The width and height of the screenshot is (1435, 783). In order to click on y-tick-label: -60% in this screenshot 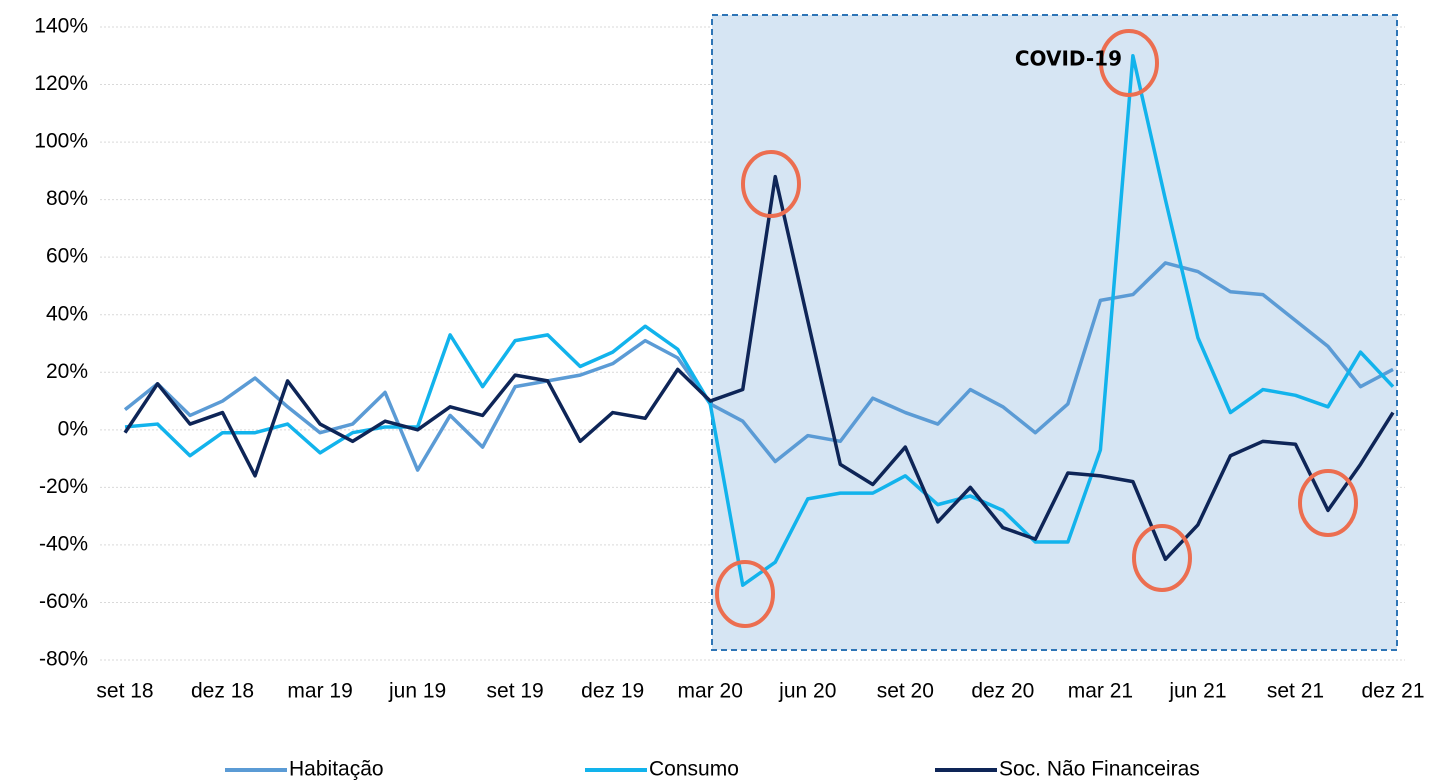, I will do `click(63, 601)`.